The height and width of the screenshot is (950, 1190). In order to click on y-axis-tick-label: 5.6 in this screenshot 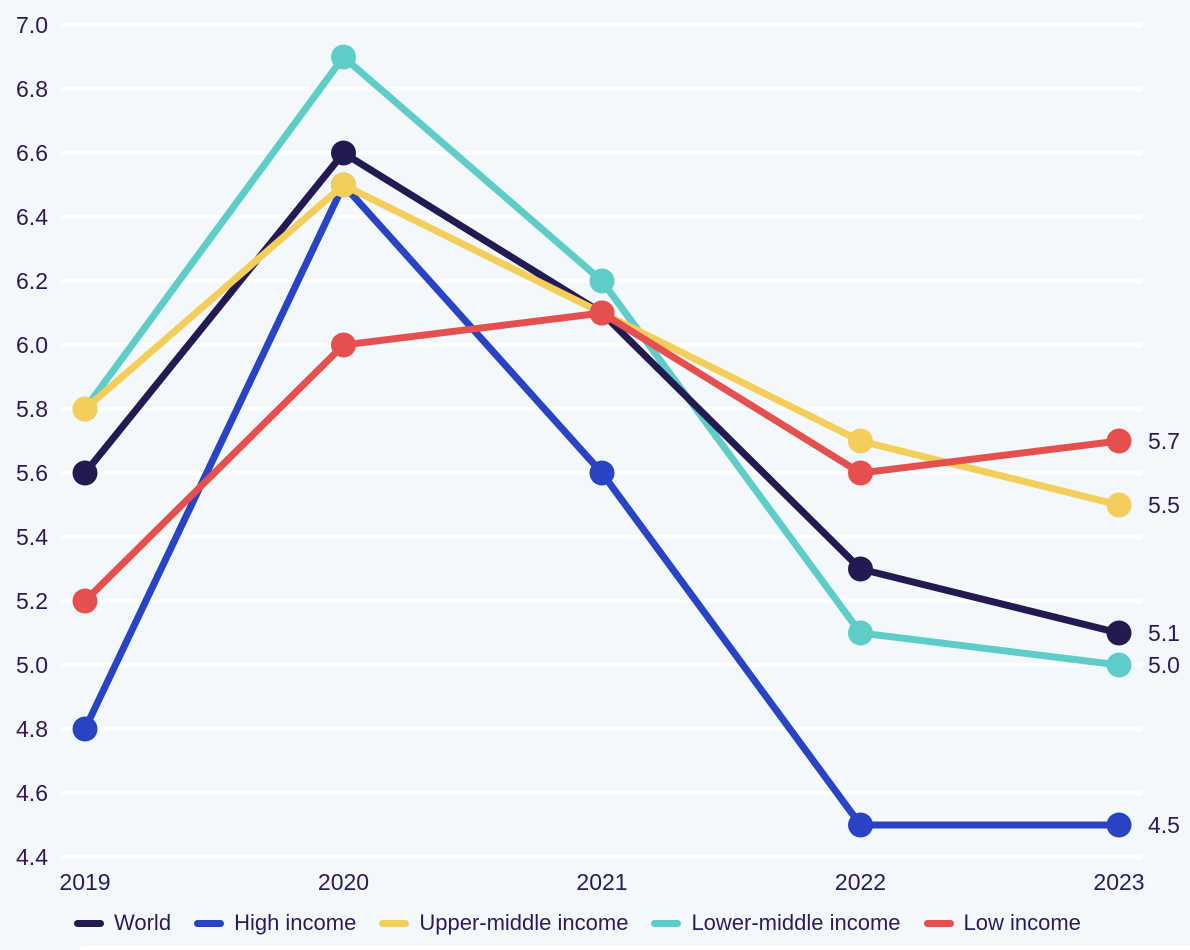, I will do `click(32, 473)`.